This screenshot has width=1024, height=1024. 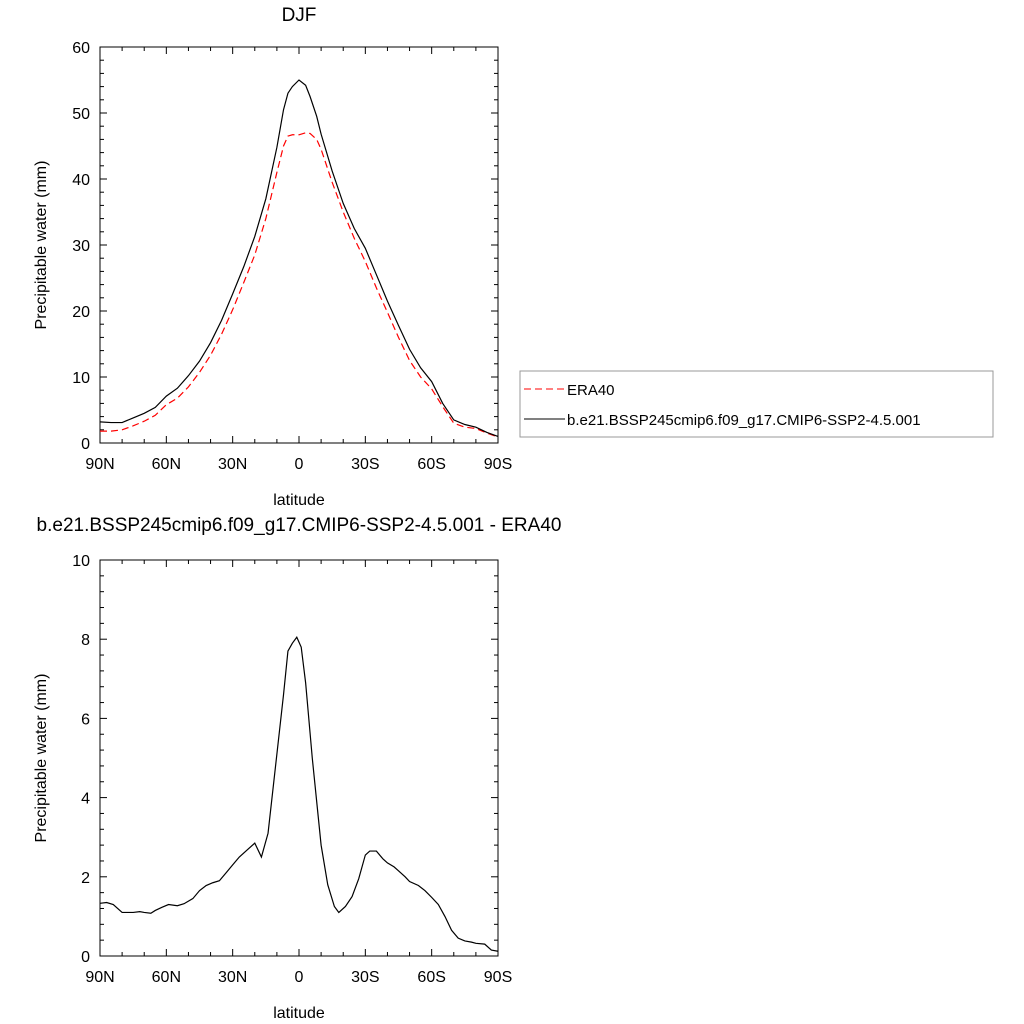 I want to click on bottom-x-tick-label: 30N, so click(x=232, y=977).